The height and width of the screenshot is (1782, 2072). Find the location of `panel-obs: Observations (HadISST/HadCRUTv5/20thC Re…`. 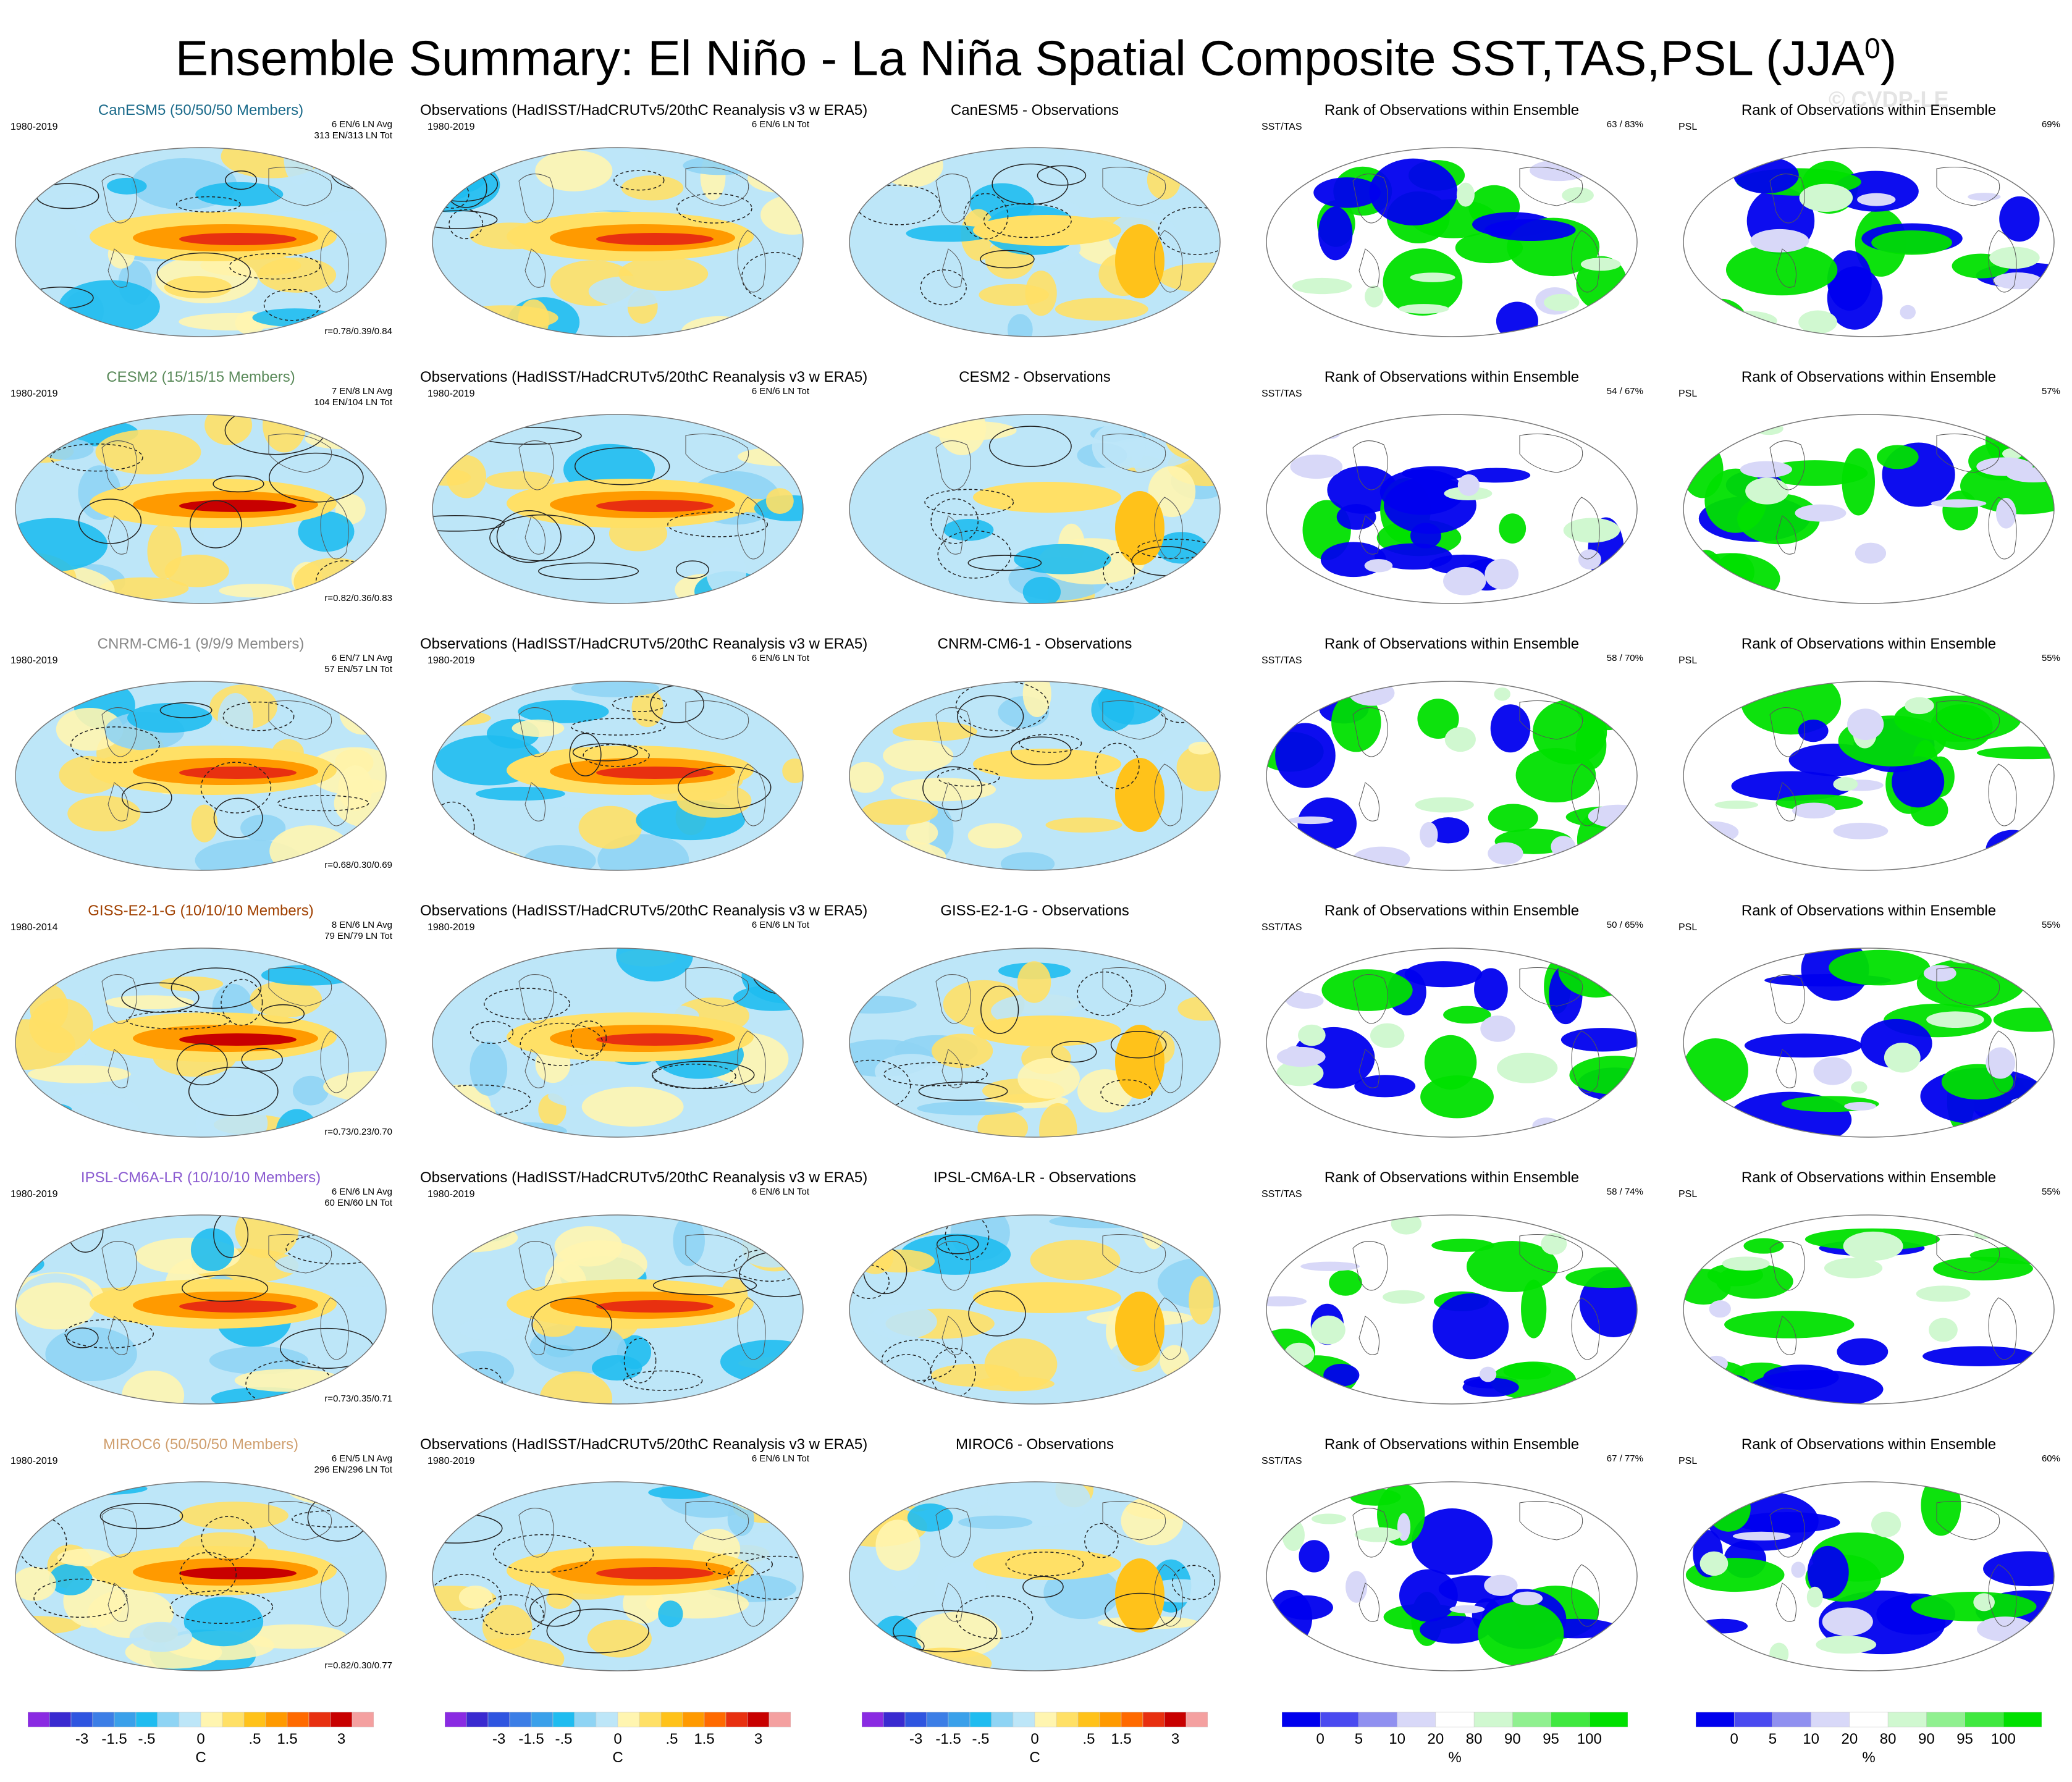

panel-obs: Observations (HadISST/HadCRUTv5/20thC Re… is located at coordinates (644, 213).